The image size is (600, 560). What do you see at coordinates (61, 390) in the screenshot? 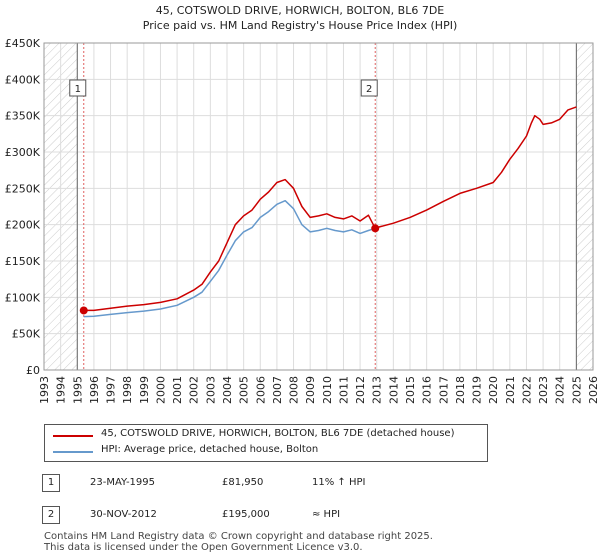
I see `x-tick-label: 1994` at bounding box center [61, 390].